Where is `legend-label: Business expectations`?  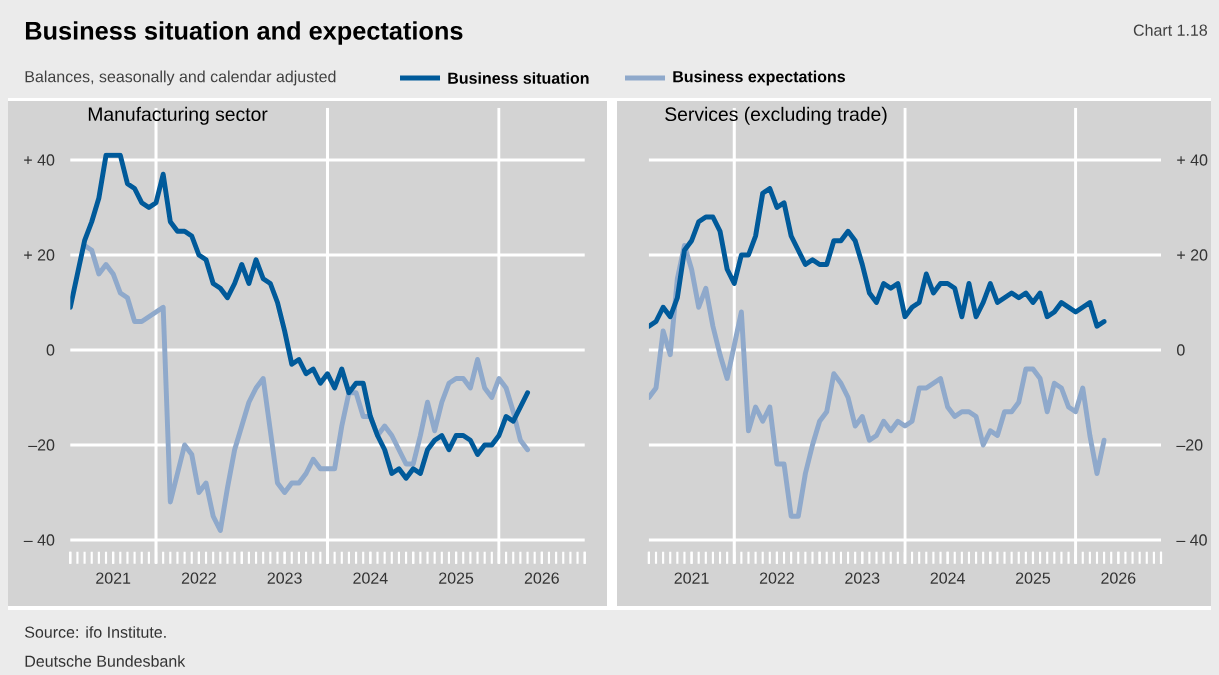
legend-label: Business expectations is located at coordinates (759, 78).